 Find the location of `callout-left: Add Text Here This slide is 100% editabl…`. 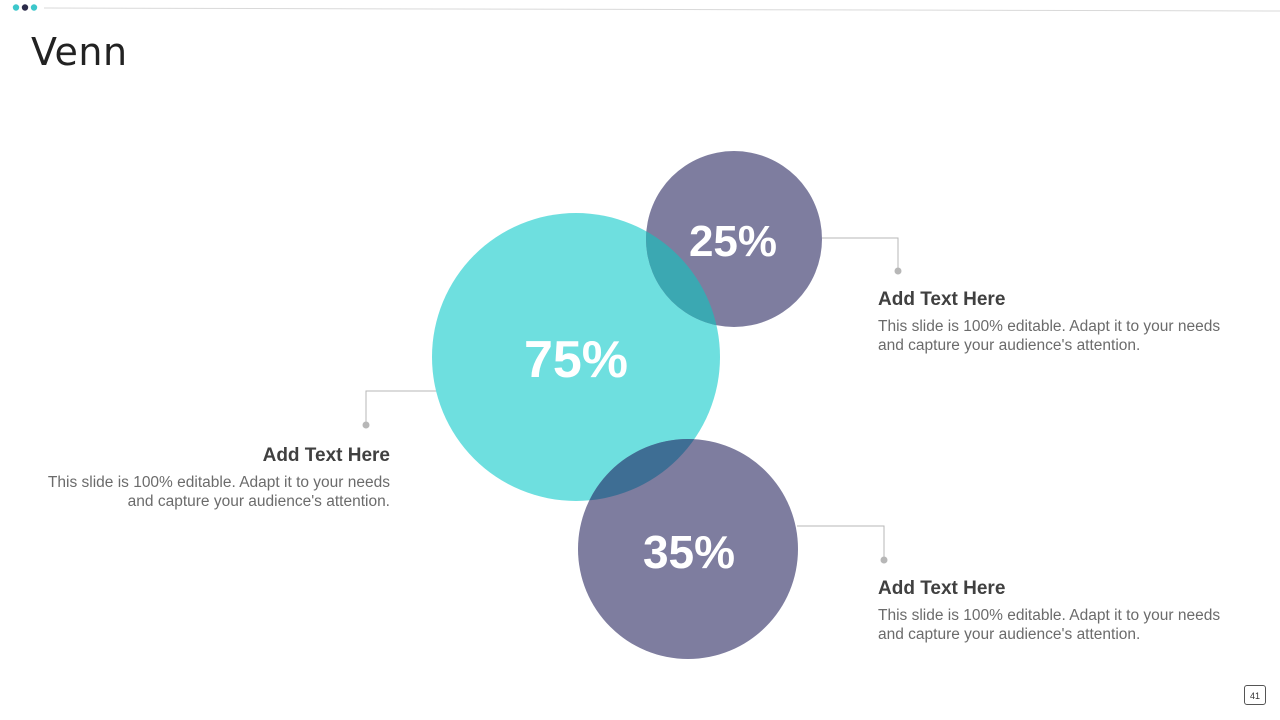

callout-left: Add Text Here This slide is 100% editabl… is located at coordinates (210, 478).